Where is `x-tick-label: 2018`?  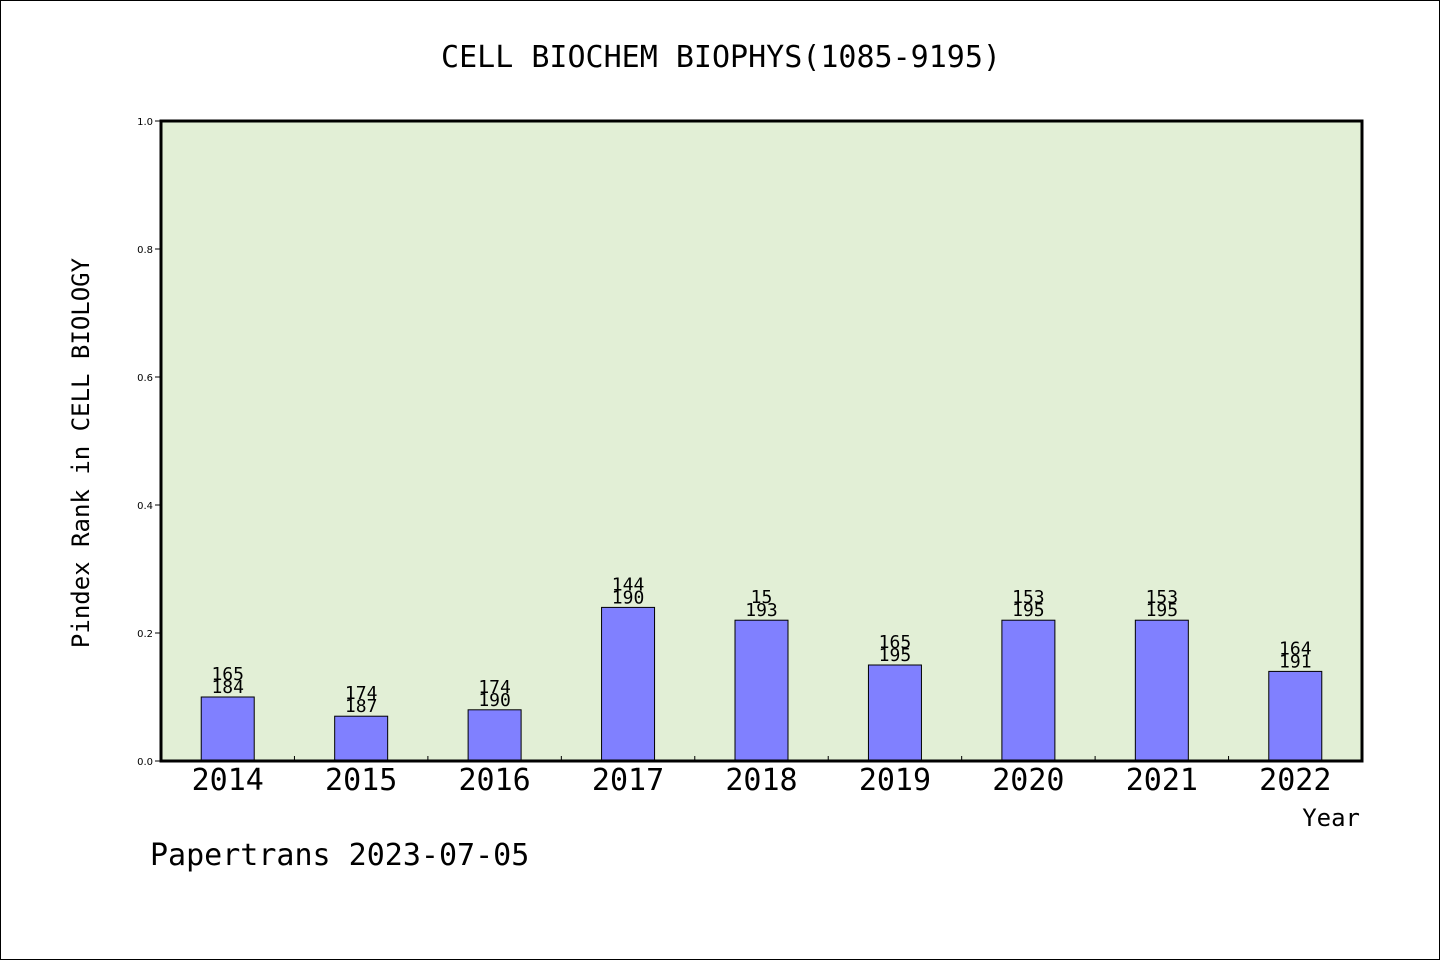 x-tick-label: 2018 is located at coordinates (761, 780).